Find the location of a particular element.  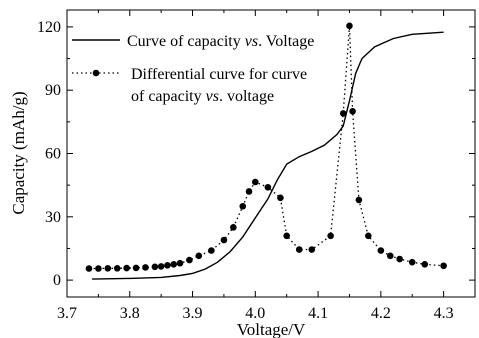

legend-label-differential-line1: Differential curve for curve is located at coordinates (219, 74).